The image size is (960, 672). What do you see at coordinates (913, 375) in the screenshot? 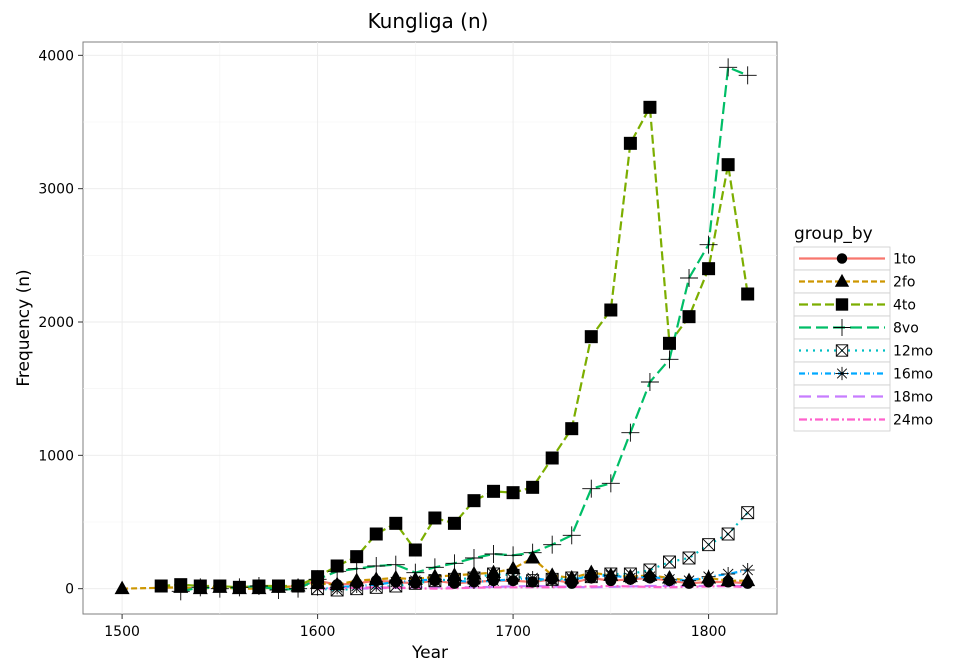
I see `legend-label: 16mo` at bounding box center [913, 375].